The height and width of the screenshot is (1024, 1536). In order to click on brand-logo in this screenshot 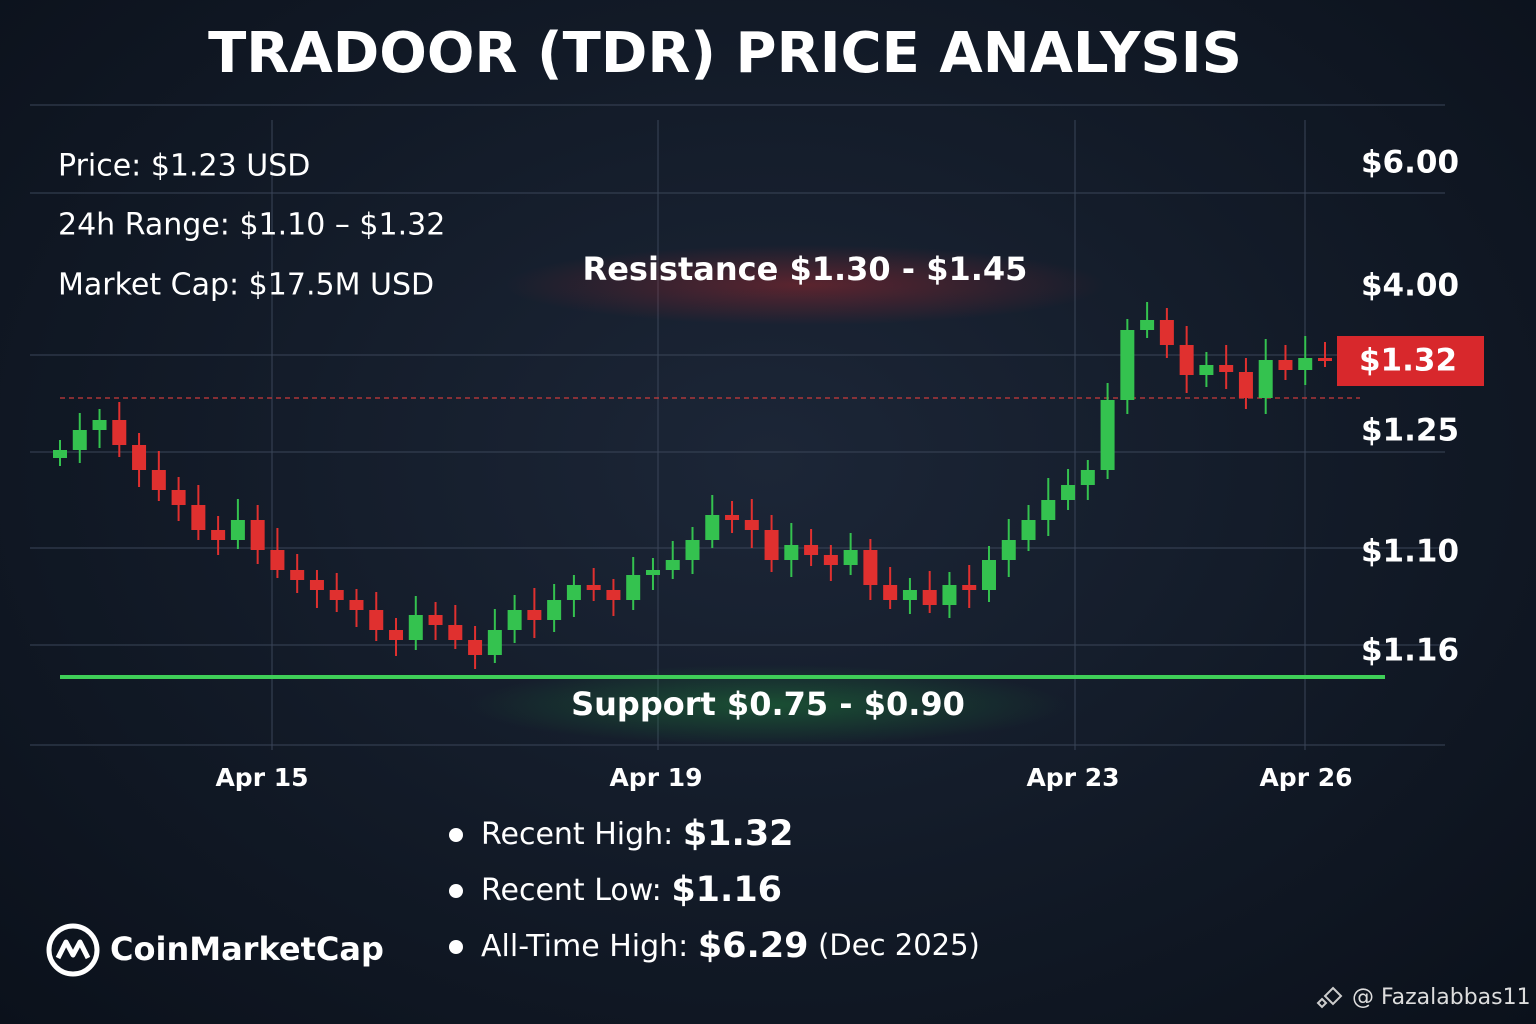, I will do `click(73, 950)`.